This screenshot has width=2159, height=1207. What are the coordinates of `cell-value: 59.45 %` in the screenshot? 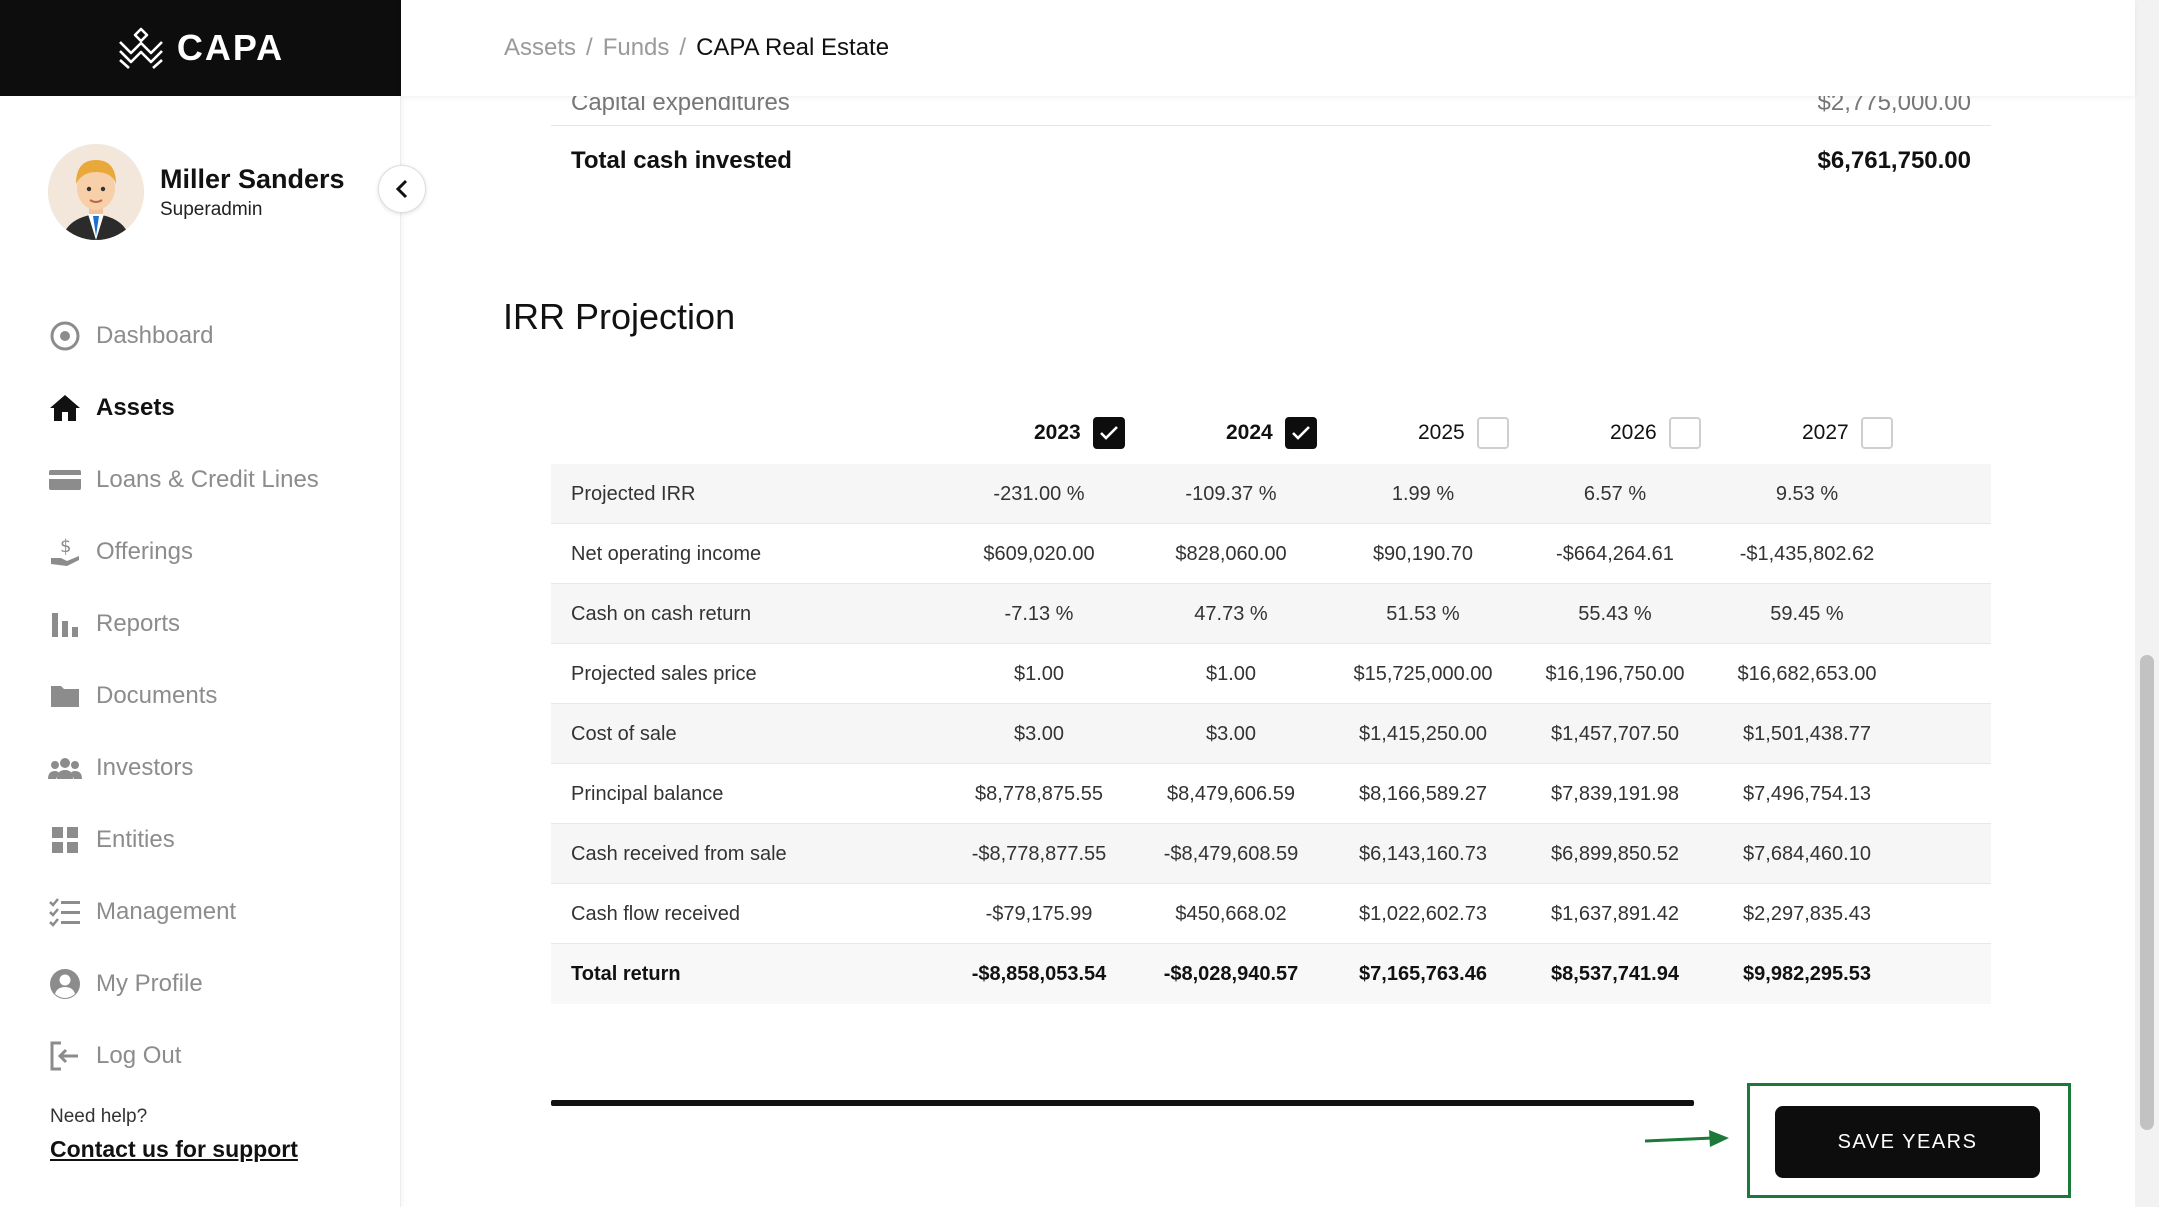 It's located at (1807, 614).